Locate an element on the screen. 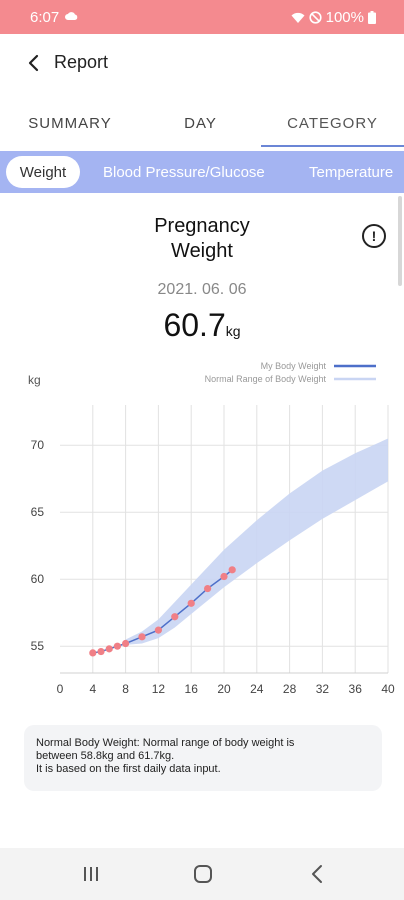  back-button is located at coordinates (33, 63).